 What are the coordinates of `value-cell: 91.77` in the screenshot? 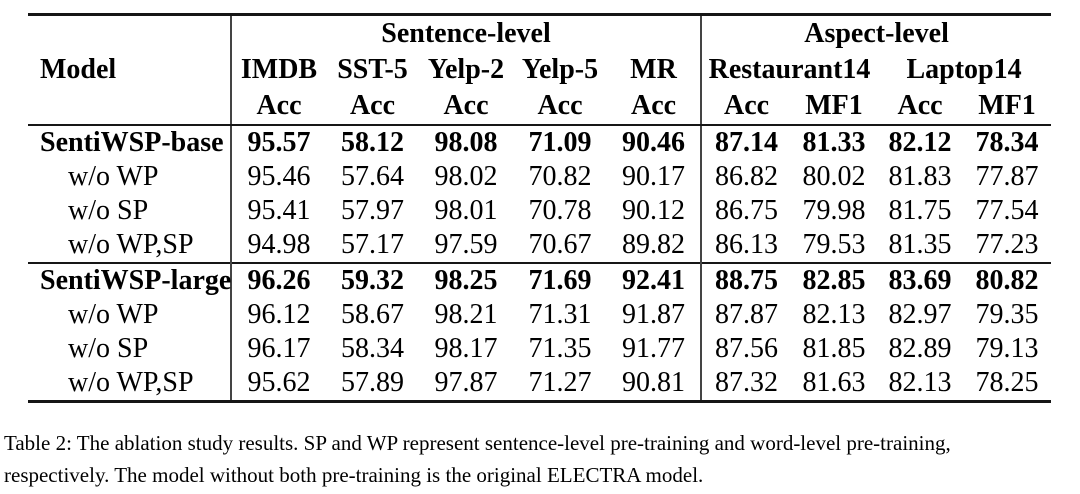 It's located at (655, 349).